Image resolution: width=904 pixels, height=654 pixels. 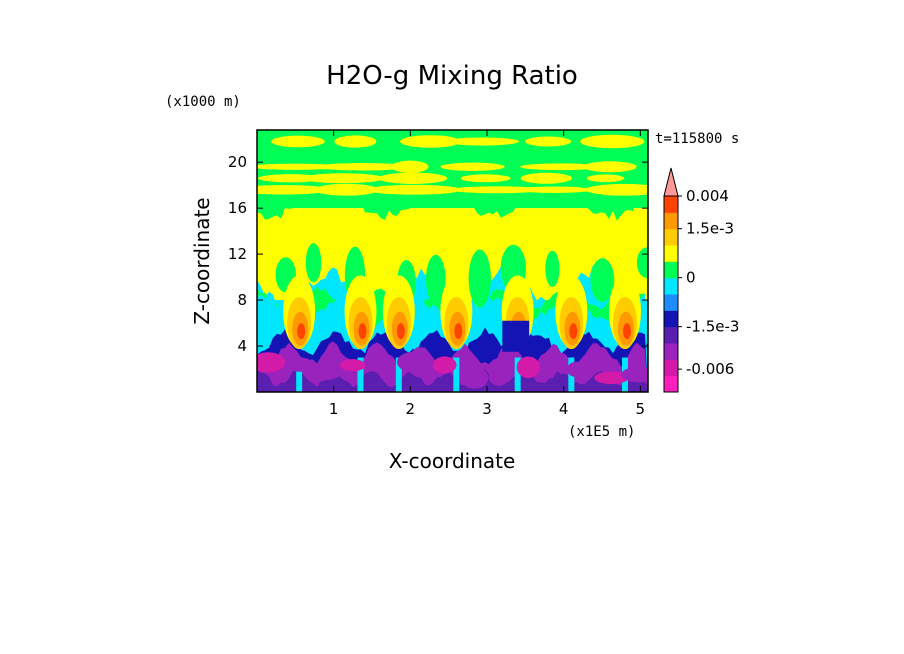 What do you see at coordinates (242, 346) in the screenshot?
I see `y-tick-label: 4` at bounding box center [242, 346].